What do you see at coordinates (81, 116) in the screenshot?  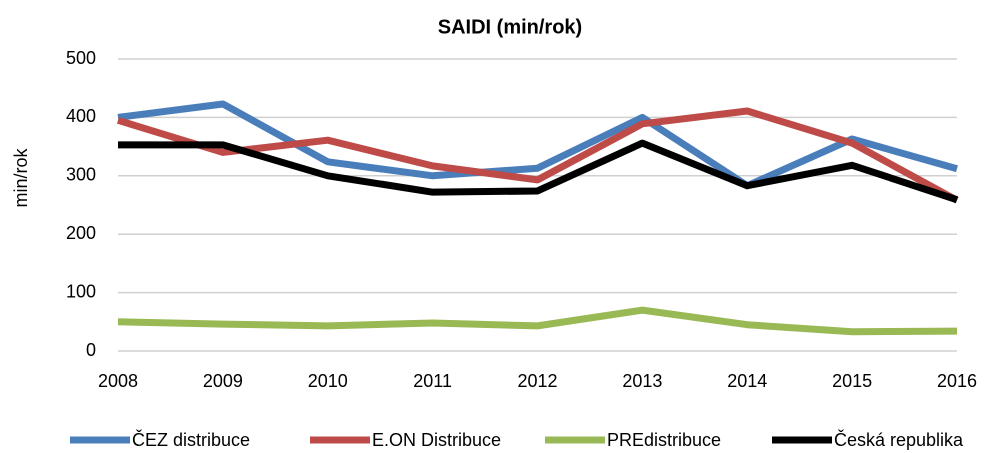 I see `y-tick-label: 400` at bounding box center [81, 116].